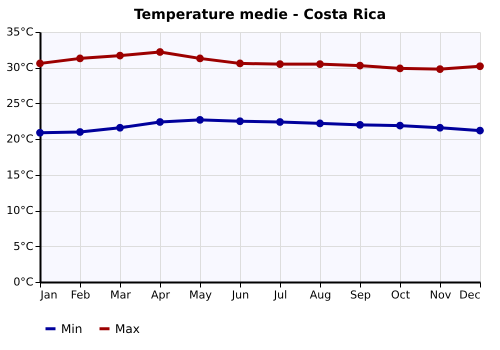  I want to click on x-tick-label: Apr, so click(160, 295).